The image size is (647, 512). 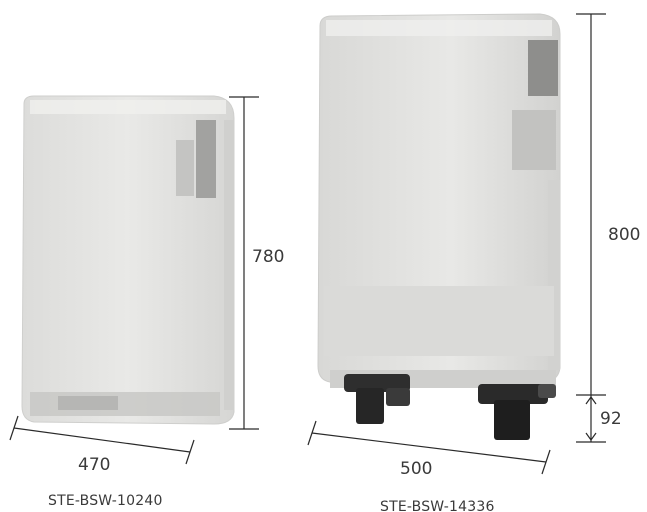 I want to click on large-unit-side-panel-shade, so click(x=534, y=140).